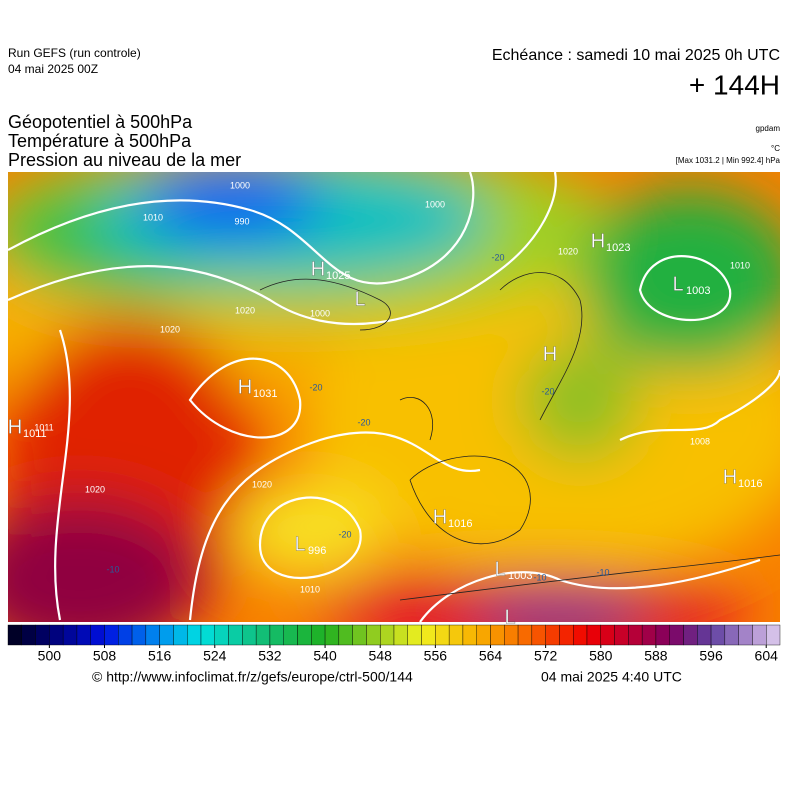 The image size is (788, 794). Describe the element at coordinates (711, 656) in the screenshot. I see `colorbar-tick-label: 596` at that location.